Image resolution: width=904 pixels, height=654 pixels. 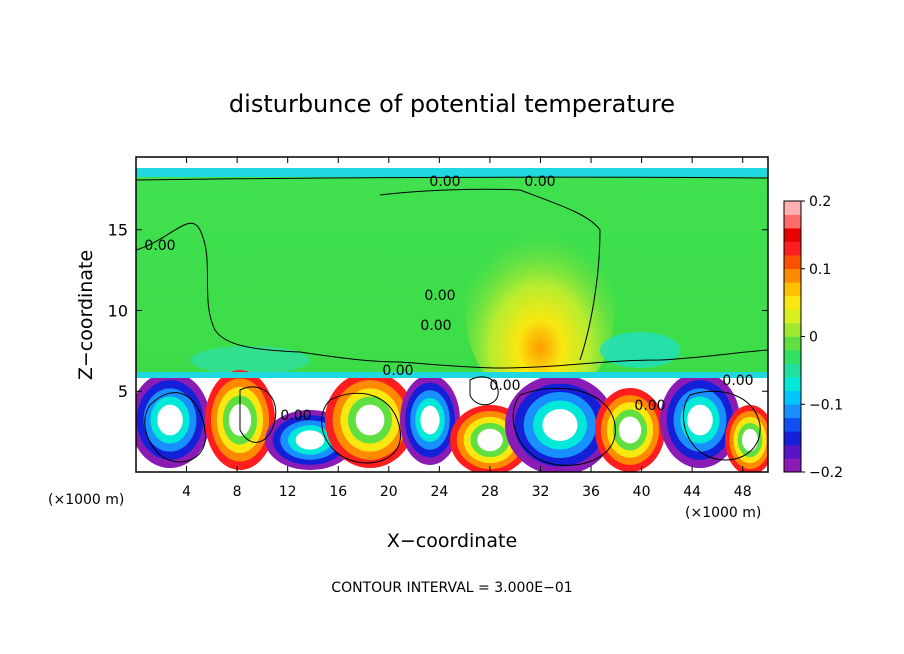 I want to click on y-tick-label: 5, so click(x=123, y=391).